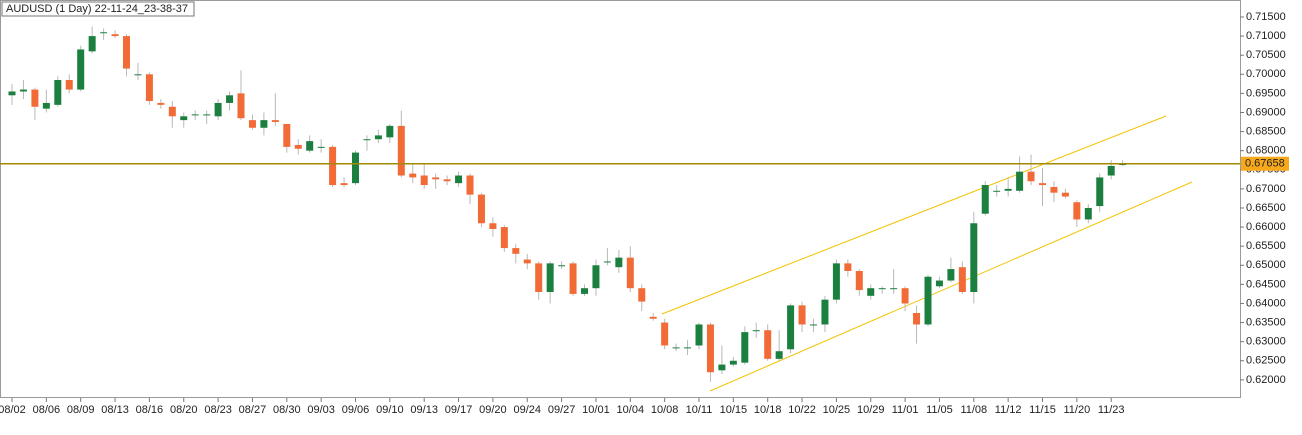 This screenshot has height=435, width=1302. Describe the element at coordinates (1266, 112) in the screenshot. I see `y-tick-label: 0.69000` at that location.